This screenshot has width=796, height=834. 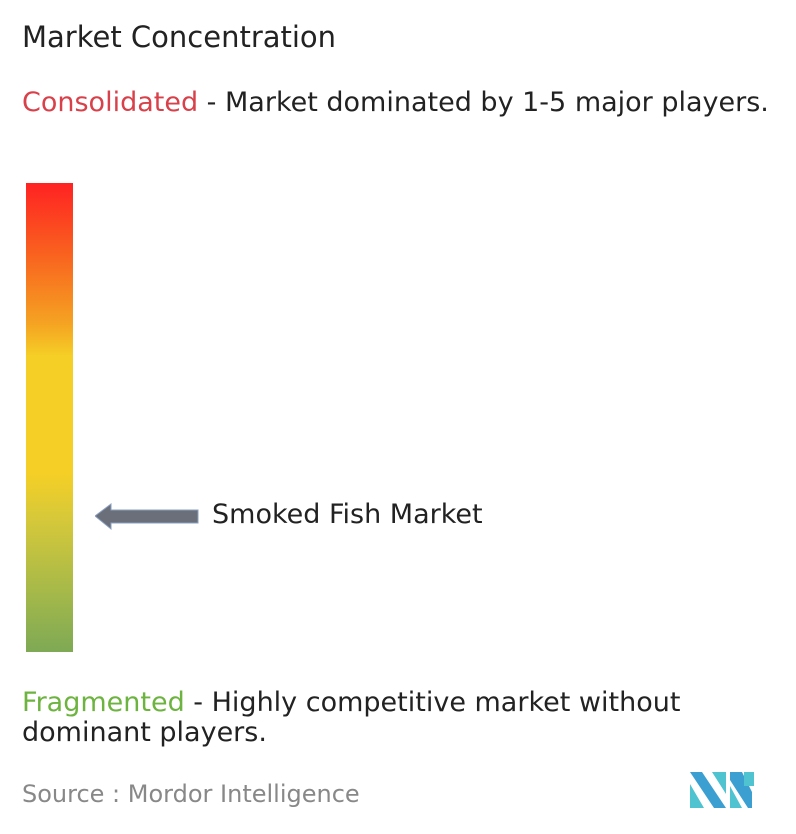 I want to click on fragmented-label: Fragmented, so click(x=103, y=702).